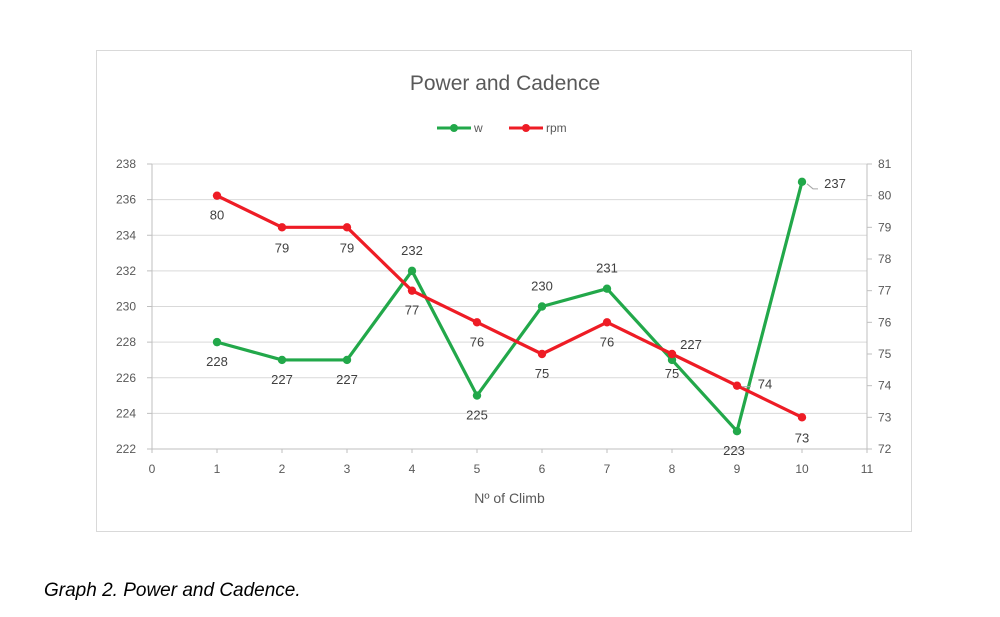  I want to click on y2-tick-label: 81, so click(885, 164).